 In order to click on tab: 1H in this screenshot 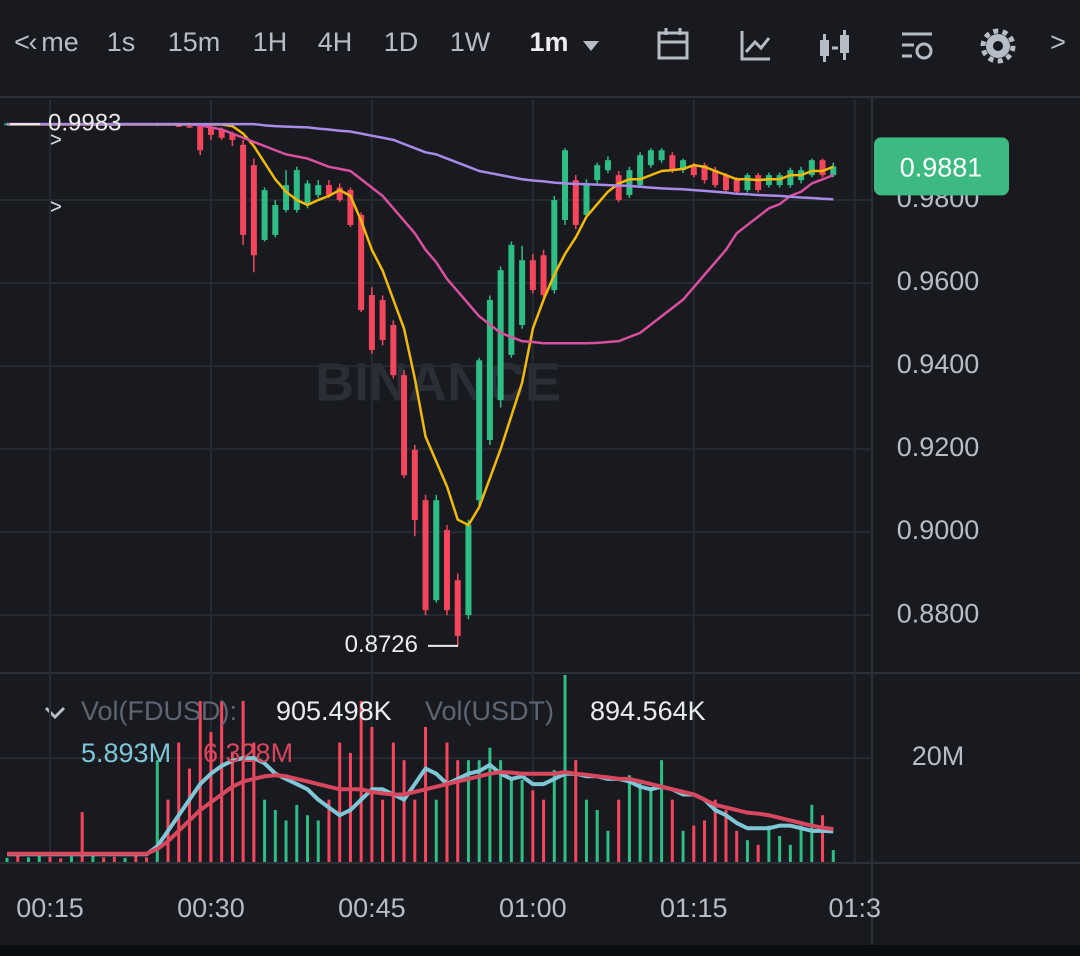, I will do `click(270, 42)`.